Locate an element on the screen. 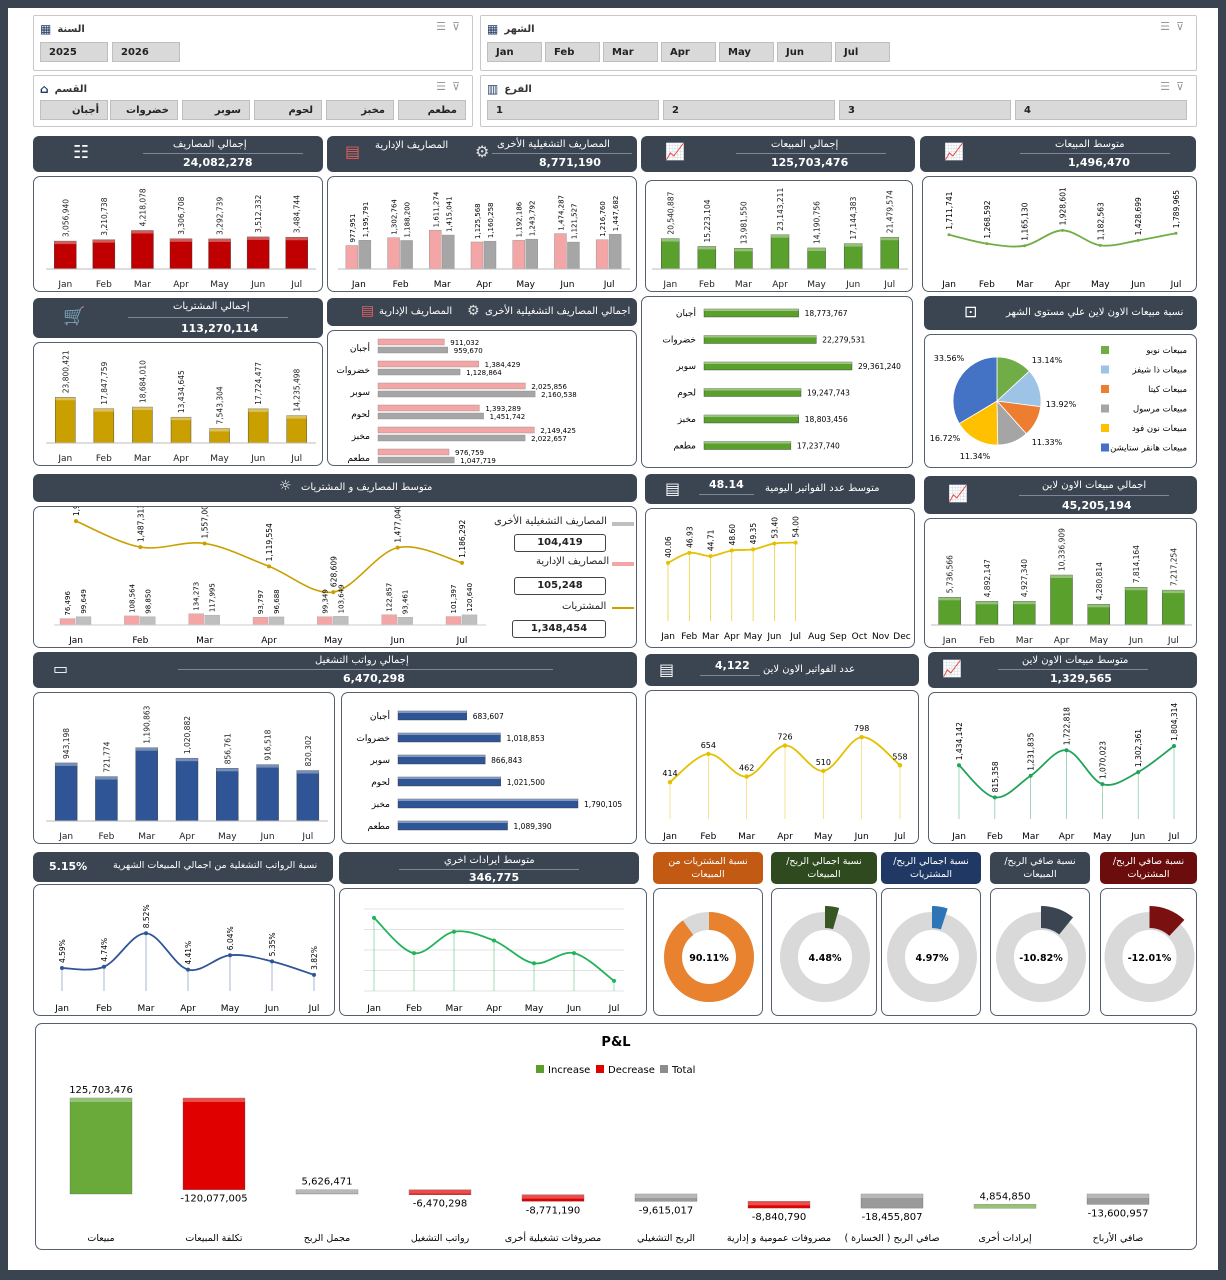 This screenshot has width=1226, height=1280. category-label: مطعم is located at coordinates (358, 459).